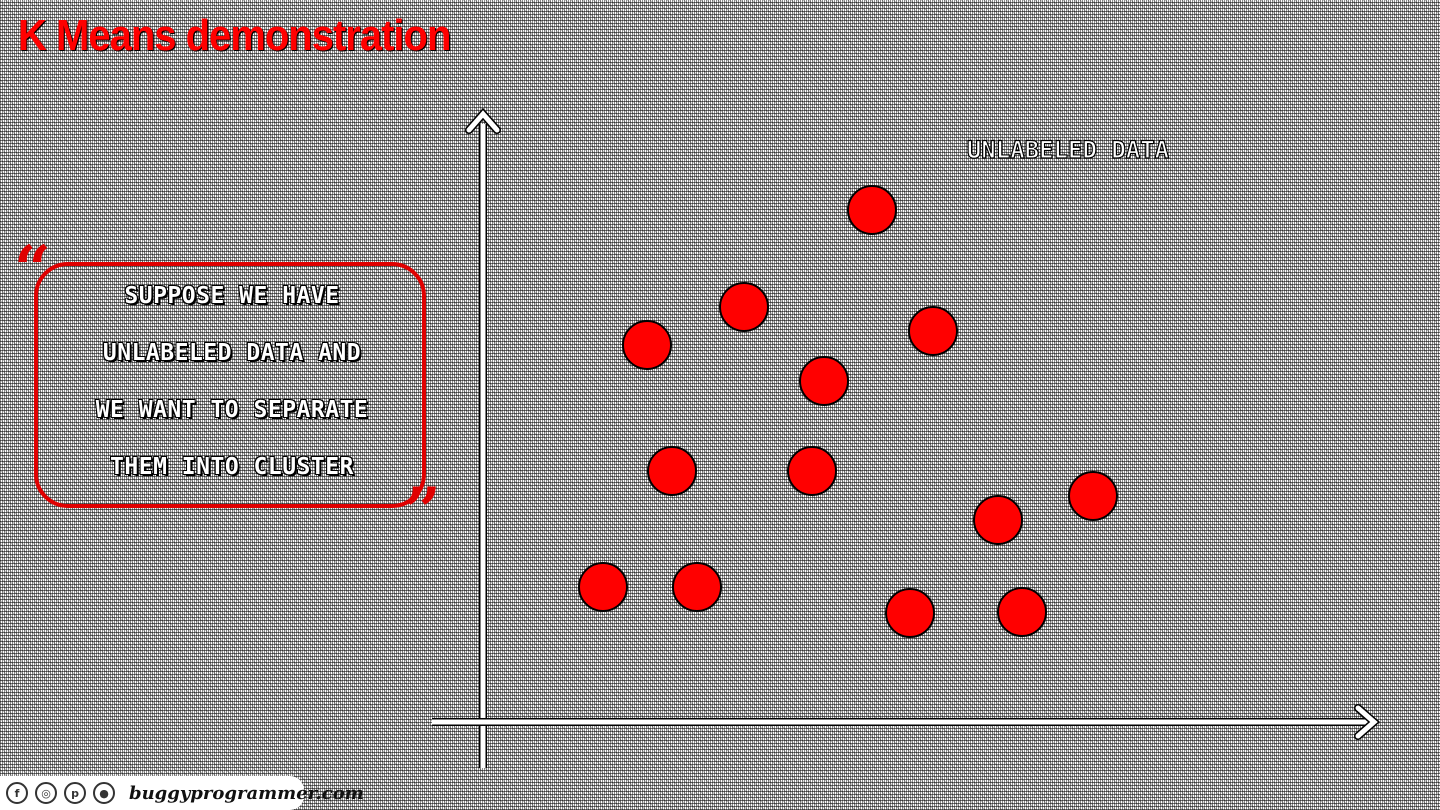 The height and width of the screenshot is (810, 1440). What do you see at coordinates (246, 793) in the screenshot?
I see `site-link: buggyprogrammer.com` at bounding box center [246, 793].